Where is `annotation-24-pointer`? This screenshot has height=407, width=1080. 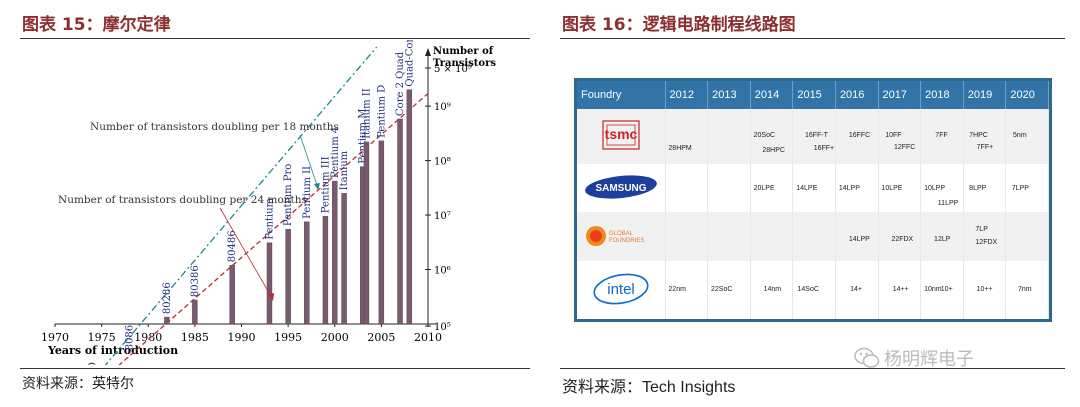
annotation-24-pointer is located at coordinates (246, 253).